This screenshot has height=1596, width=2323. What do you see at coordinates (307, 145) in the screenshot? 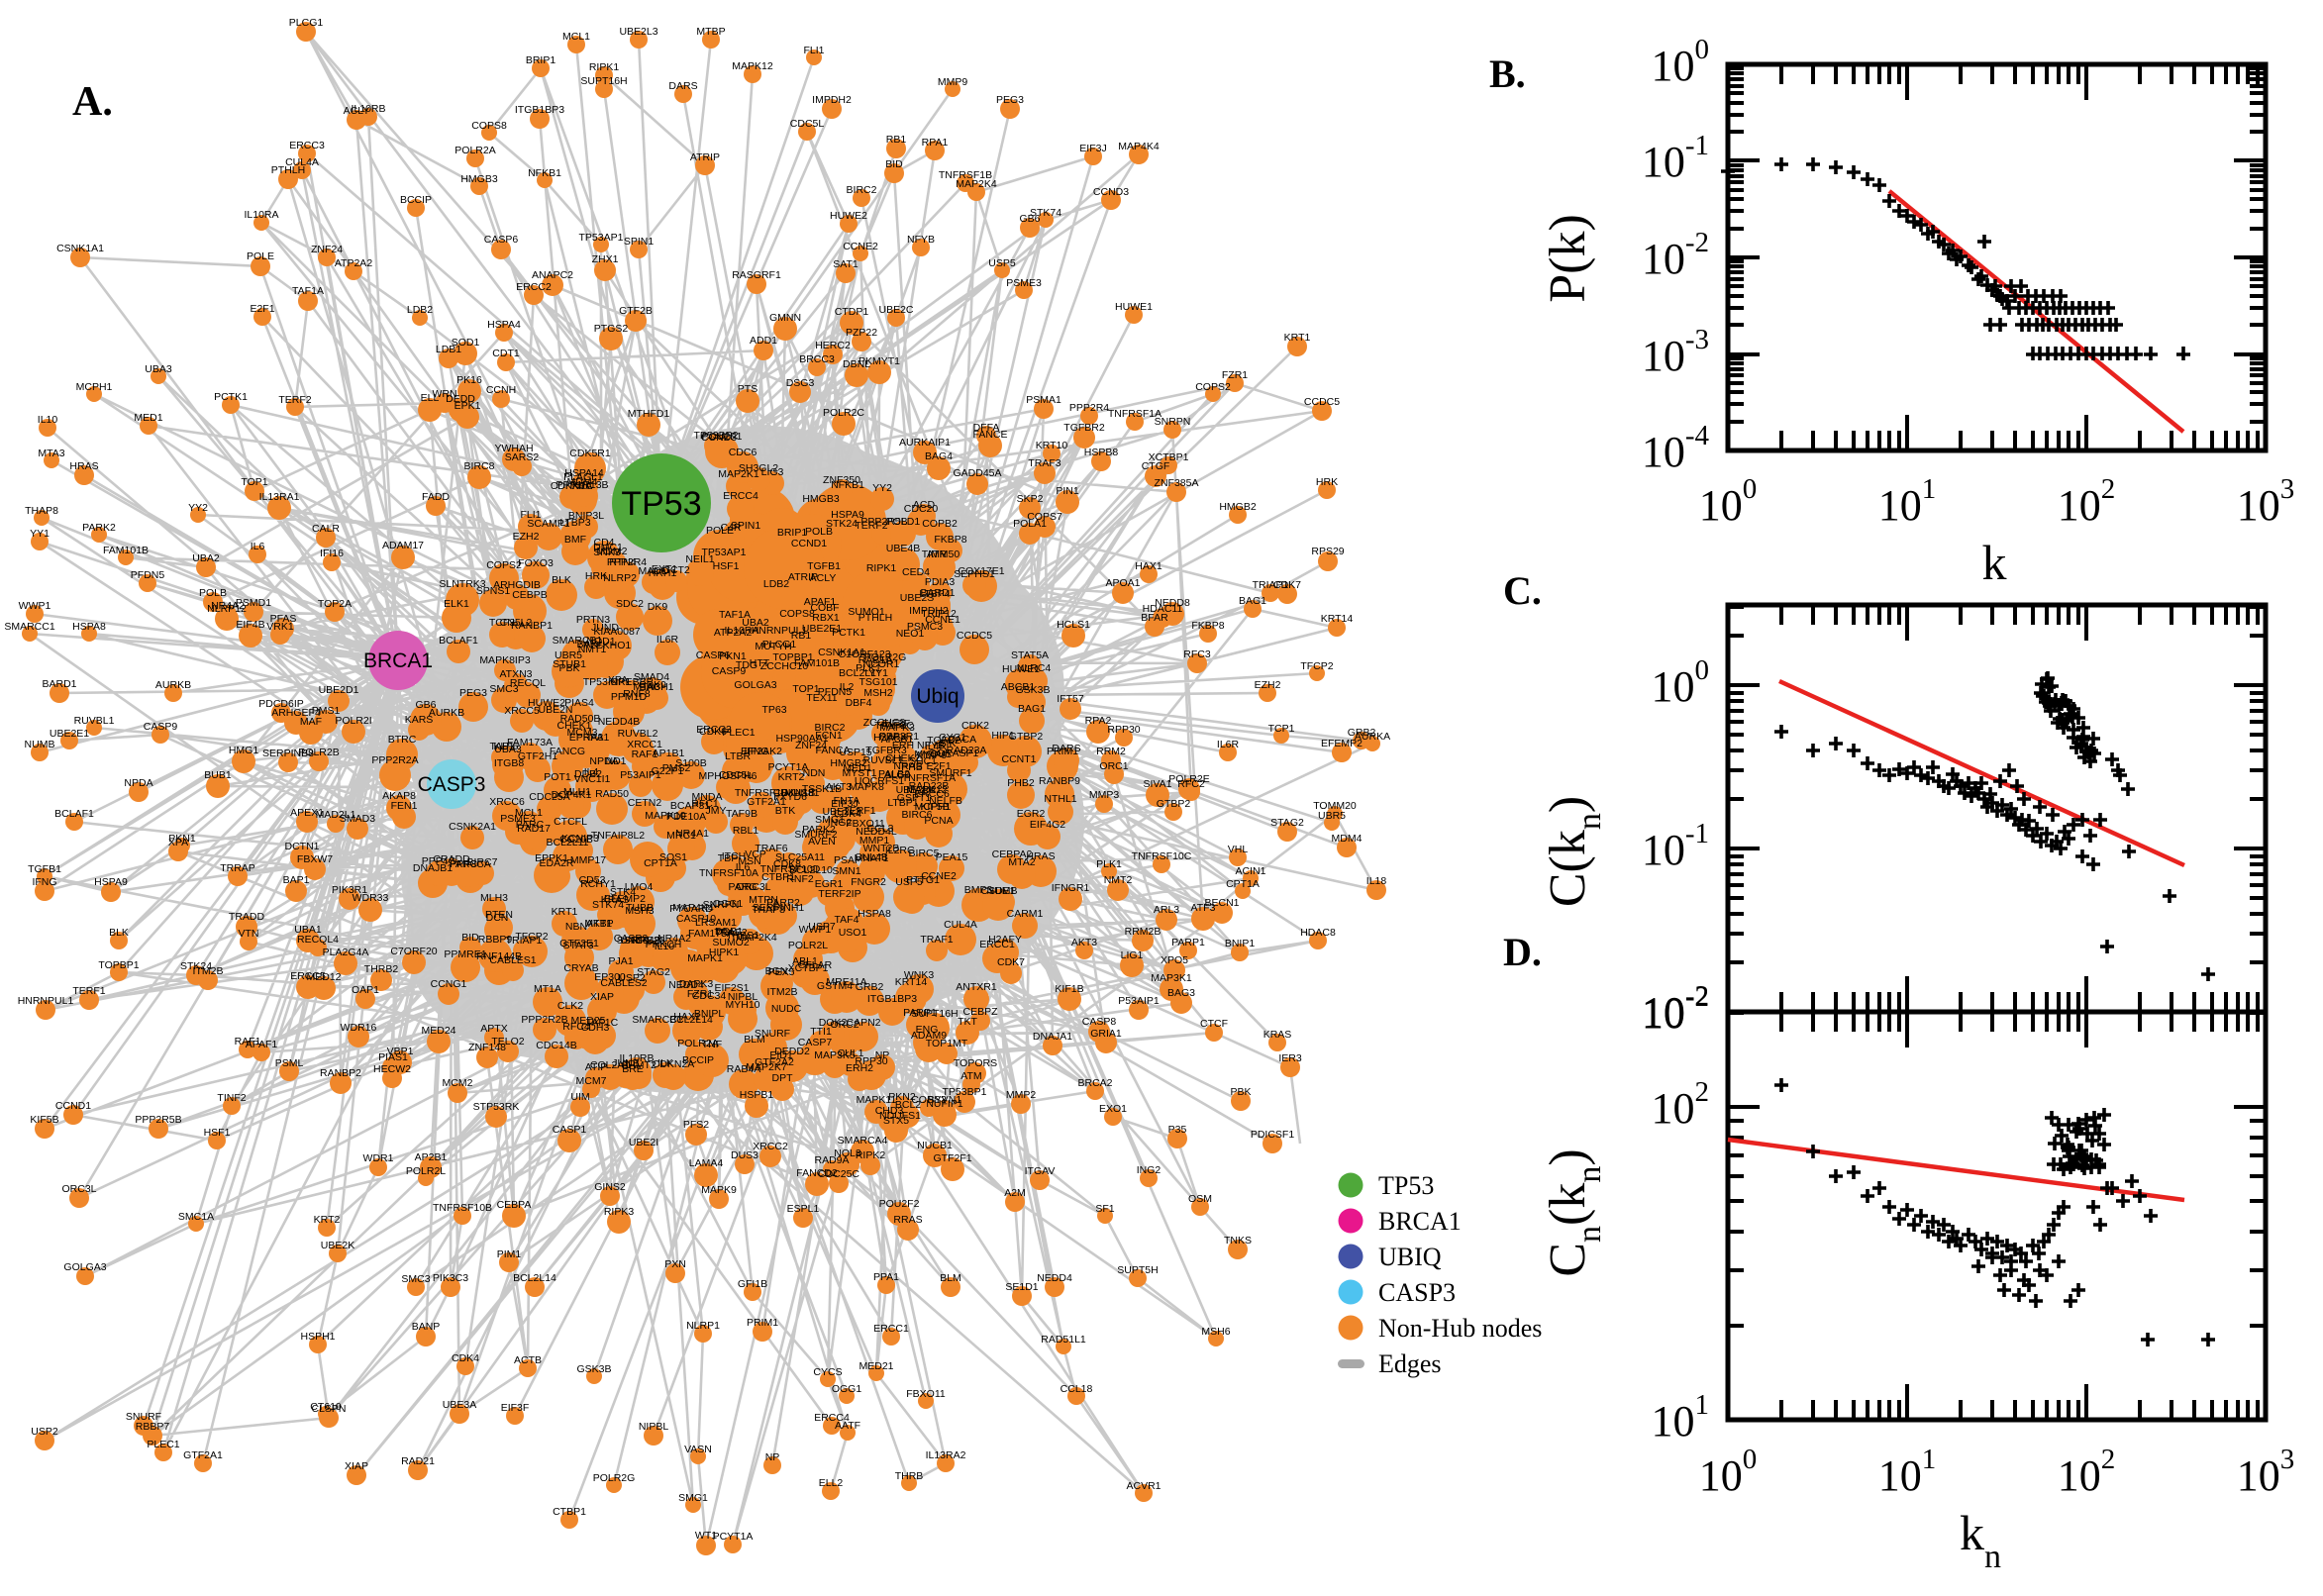
I see `svg-text: ERCC3` at bounding box center [307, 145].